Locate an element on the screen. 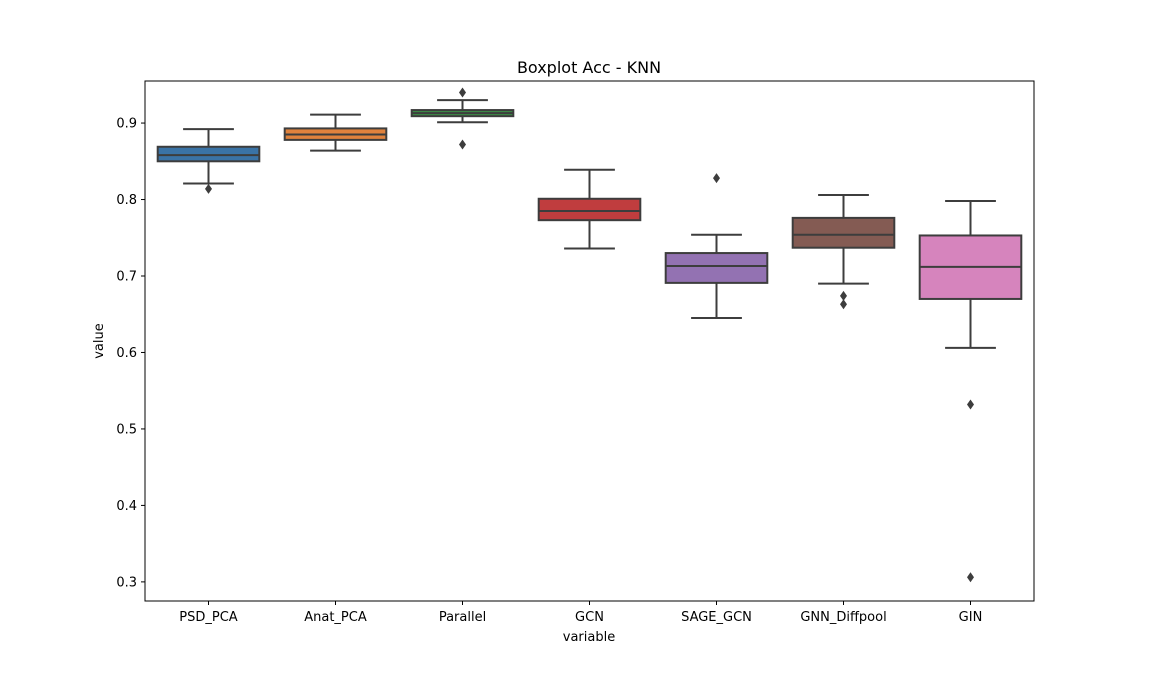  box-psd_pca is located at coordinates (208, 154).